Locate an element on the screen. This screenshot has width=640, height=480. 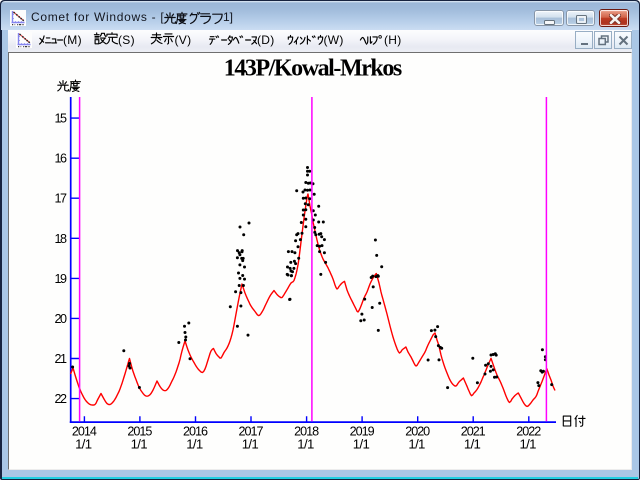
svg-text: 22 is located at coordinates (61, 399).